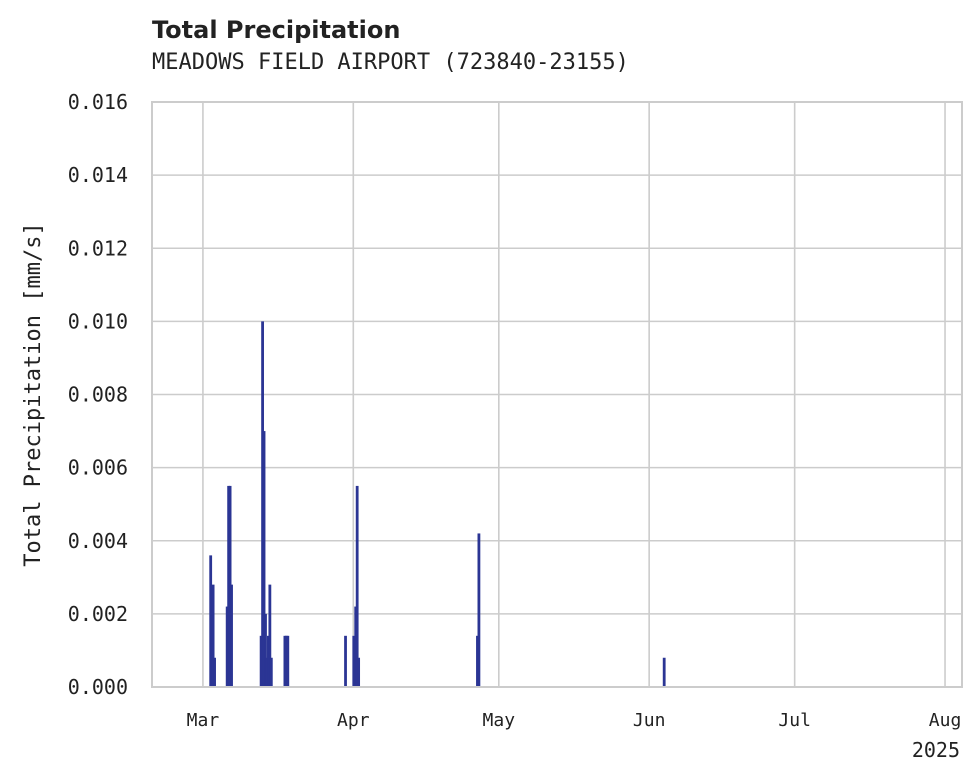 The width and height of the screenshot is (980, 783). I want to click on x-tick-label: Jul, so click(794, 720).